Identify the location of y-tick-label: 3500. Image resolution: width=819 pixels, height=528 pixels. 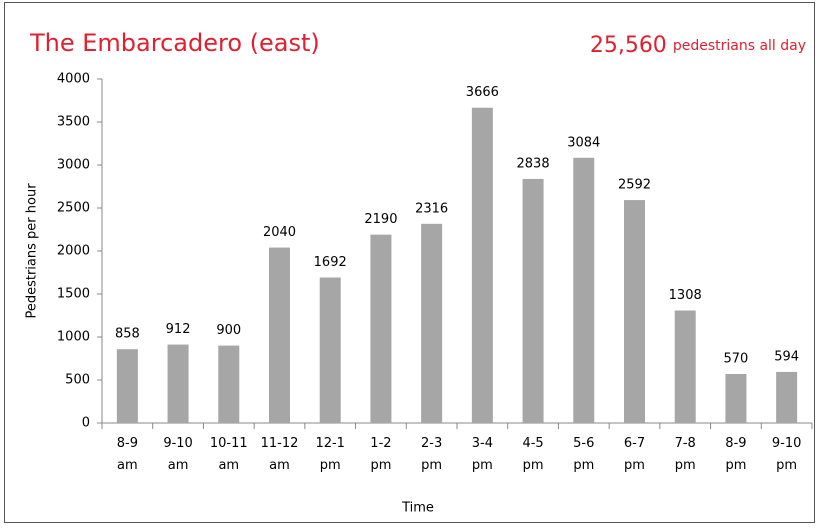
(73, 122).